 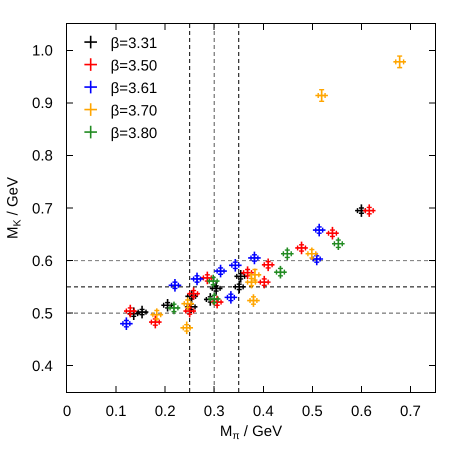 I want to click on y-tick-label: 0.7, so click(x=42, y=209).